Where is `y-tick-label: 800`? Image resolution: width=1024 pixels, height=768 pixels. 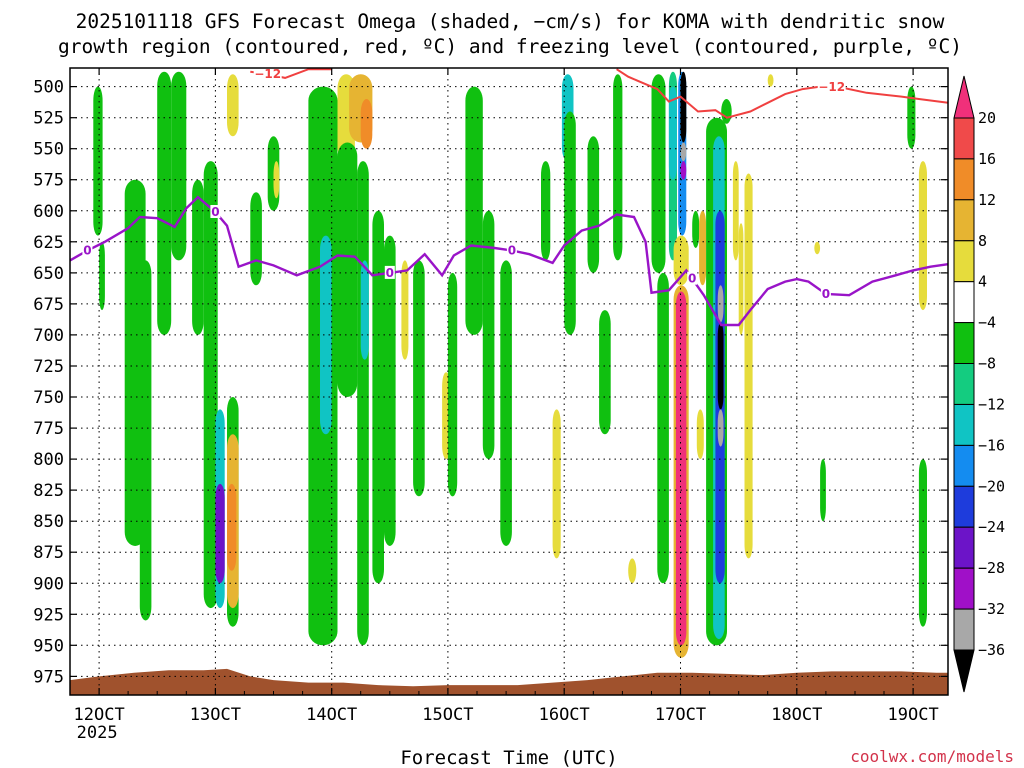
y-tick-label: 800 is located at coordinates (48, 460).